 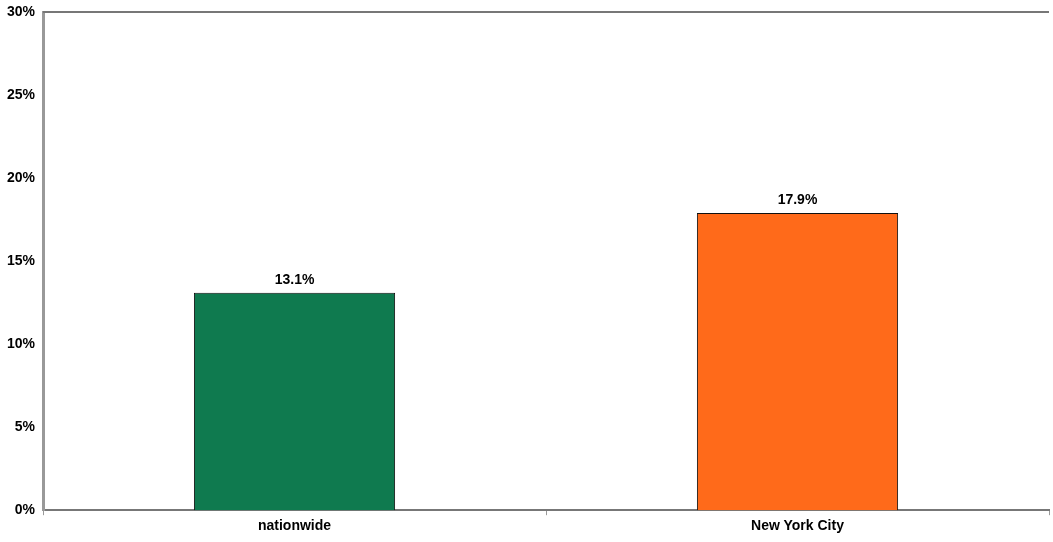 I want to click on data-label: 13.1%, so click(x=294, y=278).